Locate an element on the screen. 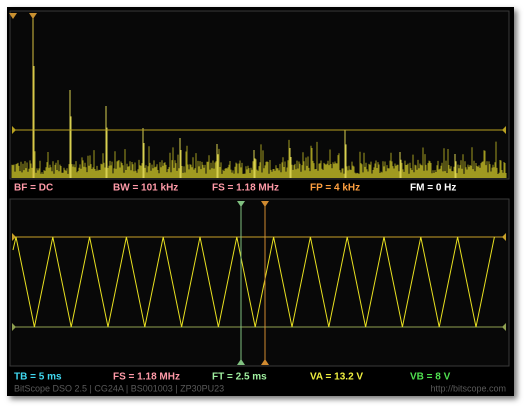 The width and height of the screenshot is (530, 411). footer-link: http://bitscope.com is located at coordinates (468, 388).